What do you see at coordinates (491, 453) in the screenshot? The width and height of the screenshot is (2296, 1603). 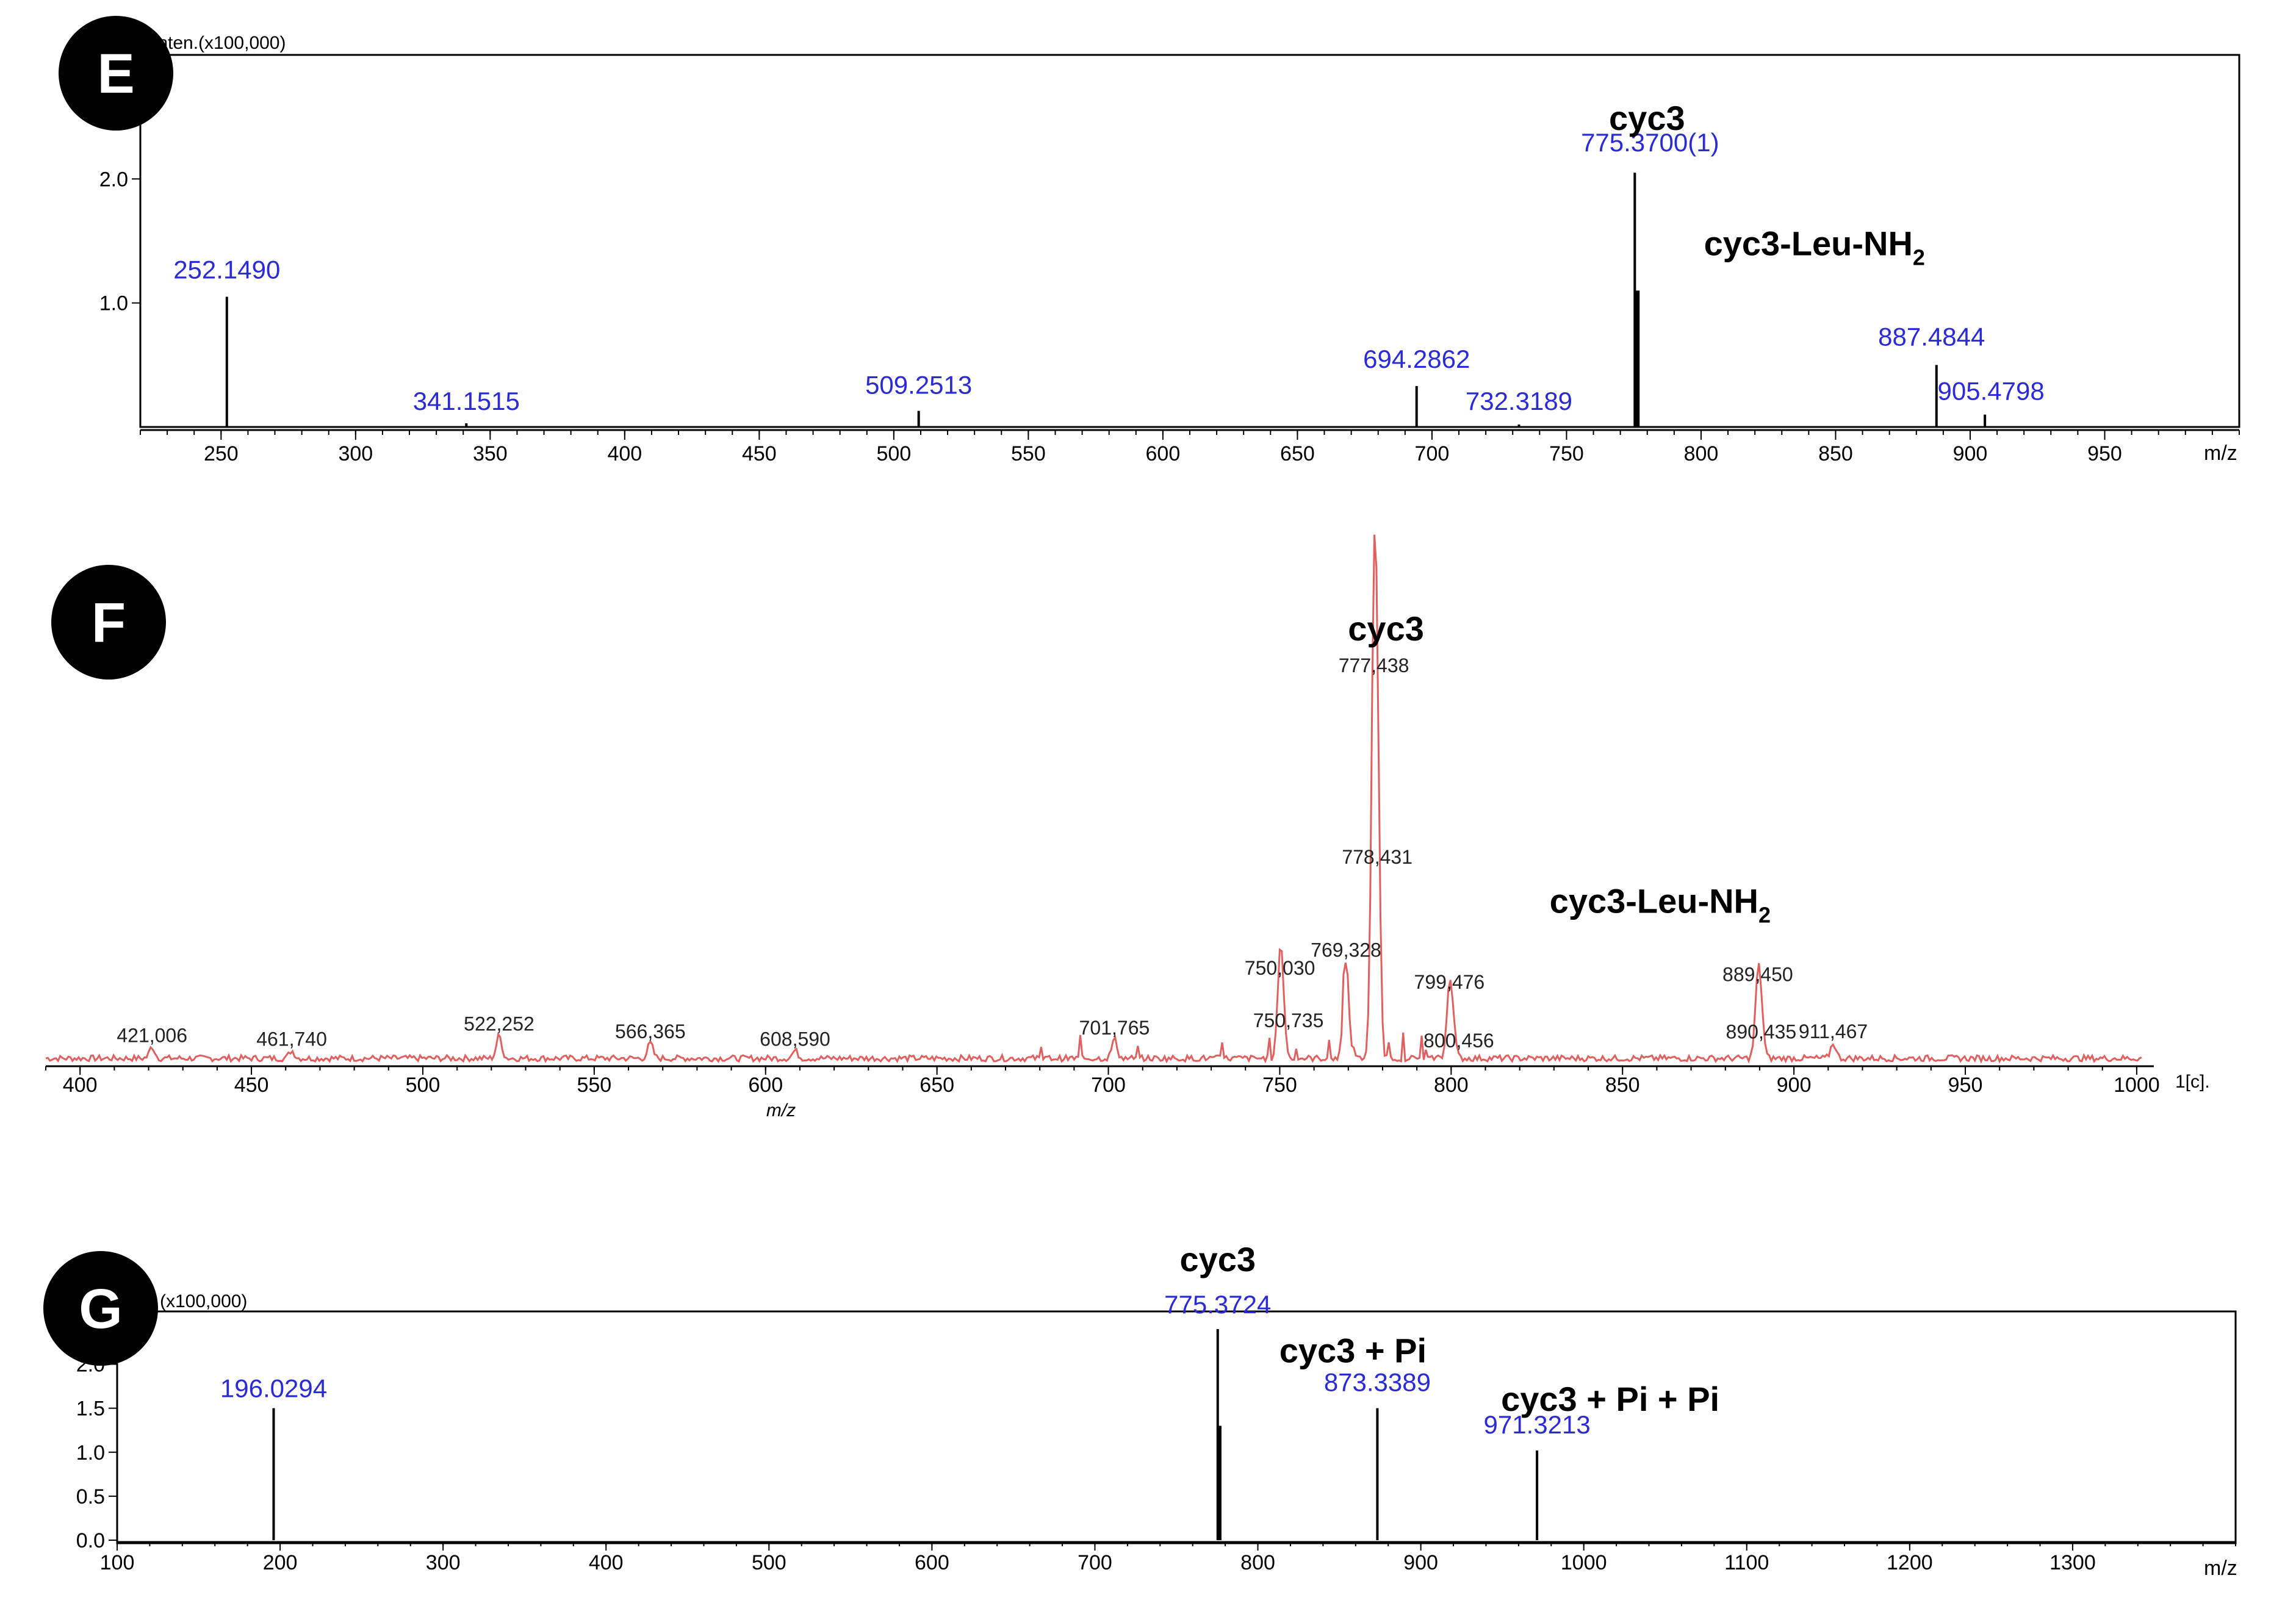 I see `x-tick-label: 350` at bounding box center [491, 453].